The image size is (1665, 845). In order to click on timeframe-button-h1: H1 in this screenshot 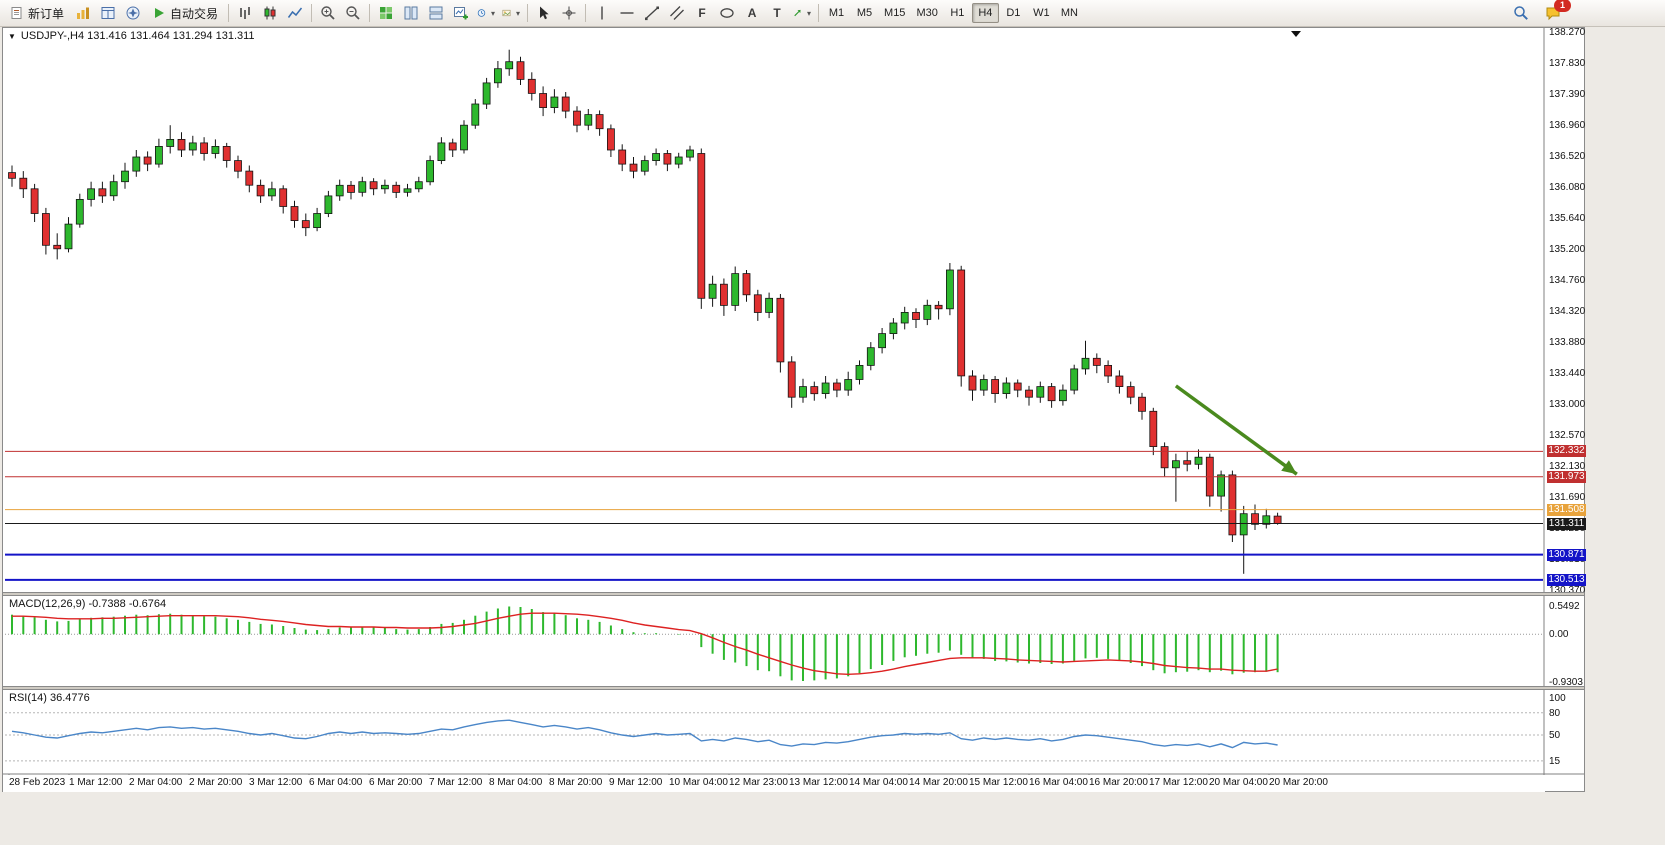, I will do `click(957, 13)`.